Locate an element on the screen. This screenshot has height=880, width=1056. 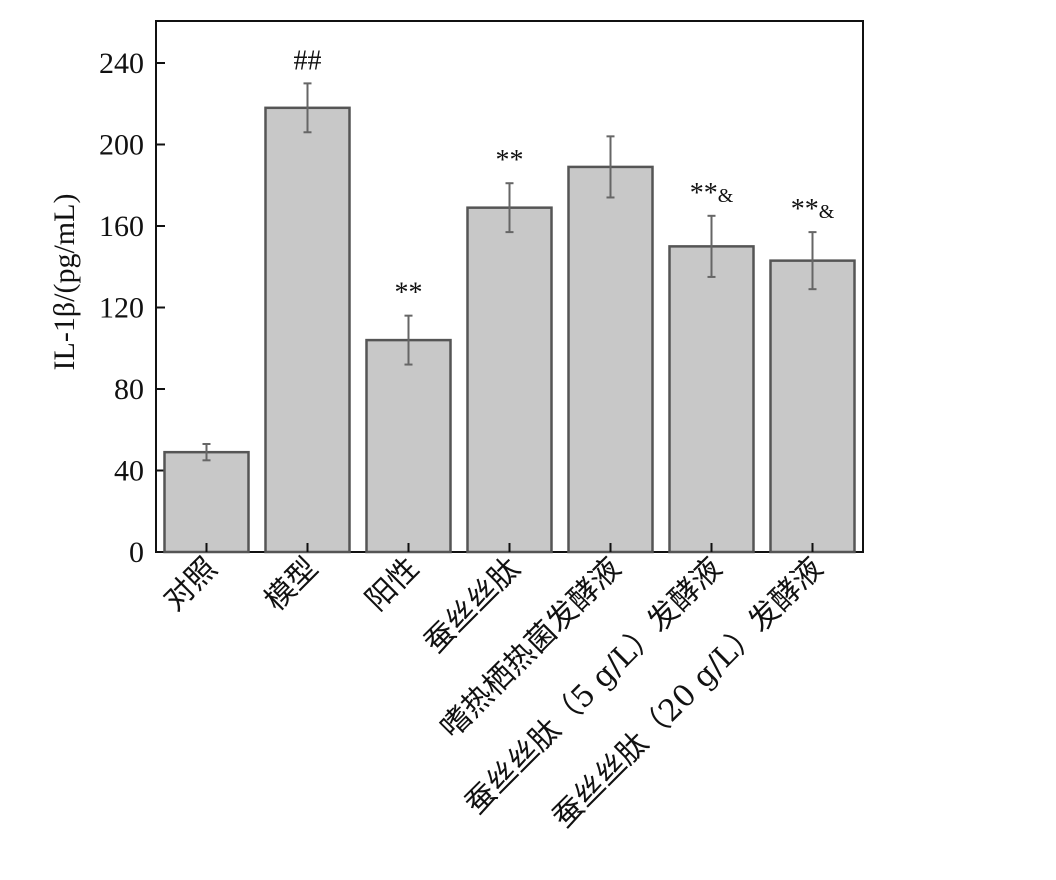
y-tick-label: 160 is located at coordinates (121, 226).